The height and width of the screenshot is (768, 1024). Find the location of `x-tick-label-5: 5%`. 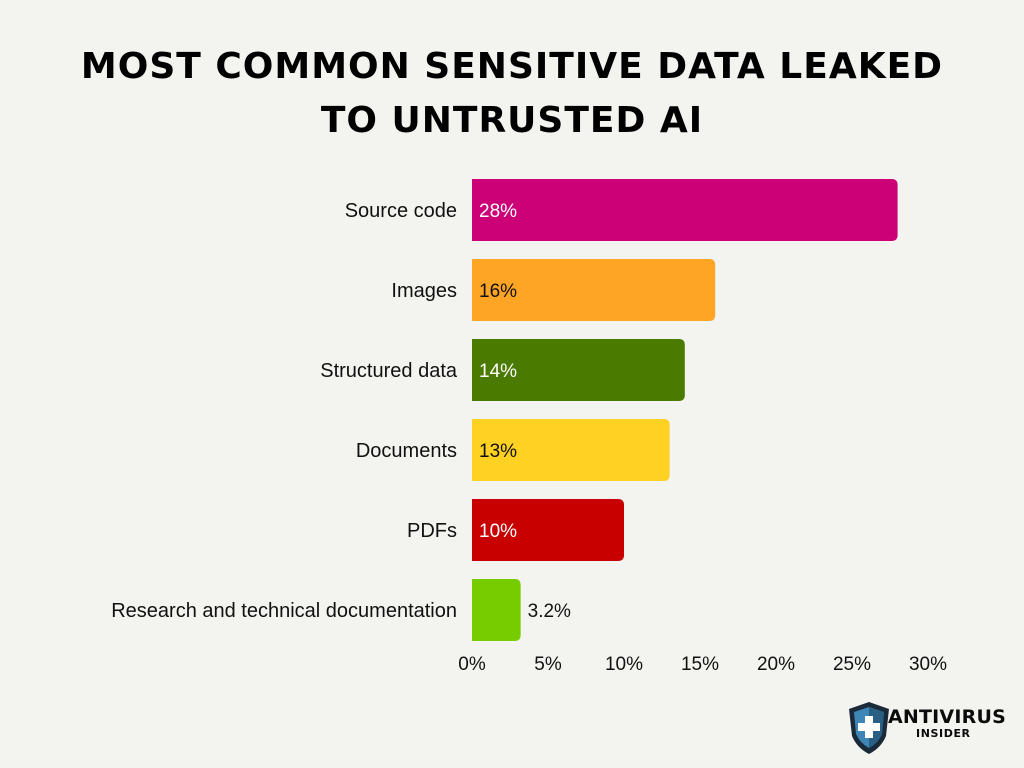

x-tick-label-5: 5% is located at coordinates (548, 664).